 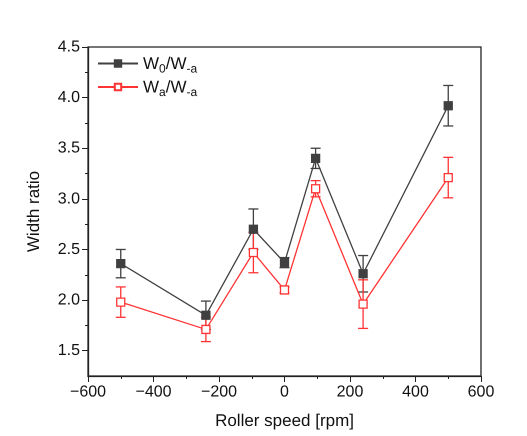 I want to click on y-tick-label: 4.0, so click(x=69, y=97).